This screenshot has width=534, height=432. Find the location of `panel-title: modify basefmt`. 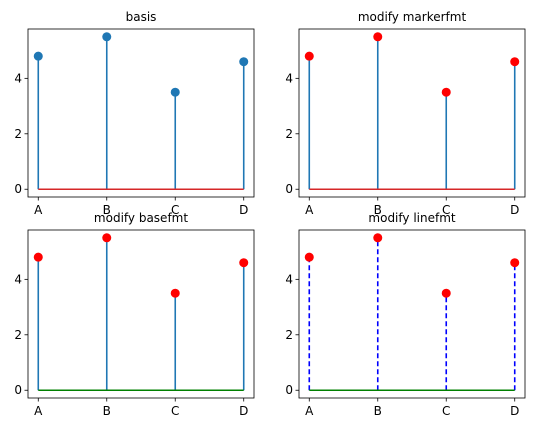

panel-title: modify basefmt is located at coordinates (141, 218).